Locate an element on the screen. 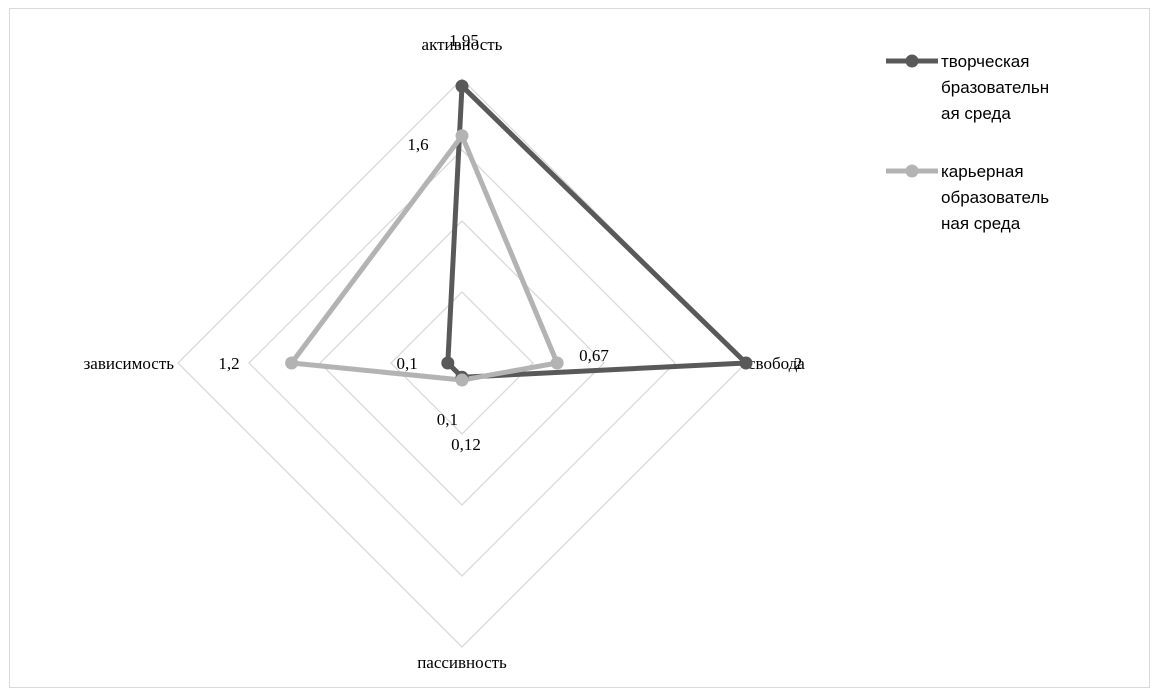  axis-label-freedom: свобода is located at coordinates (776, 363).